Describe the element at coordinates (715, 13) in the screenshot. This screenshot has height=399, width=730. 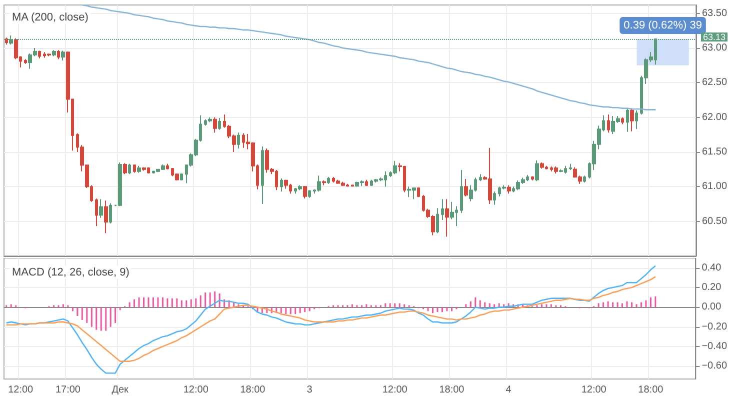
I see `y-tick-label: 63.50` at that location.